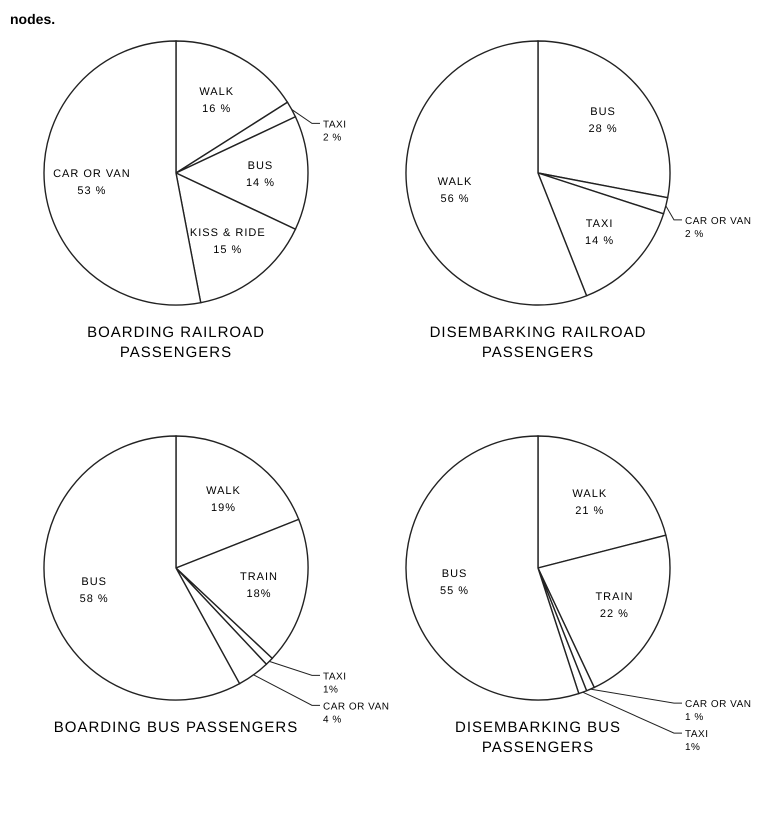  I want to click on data-label: 4 %, so click(332, 720).